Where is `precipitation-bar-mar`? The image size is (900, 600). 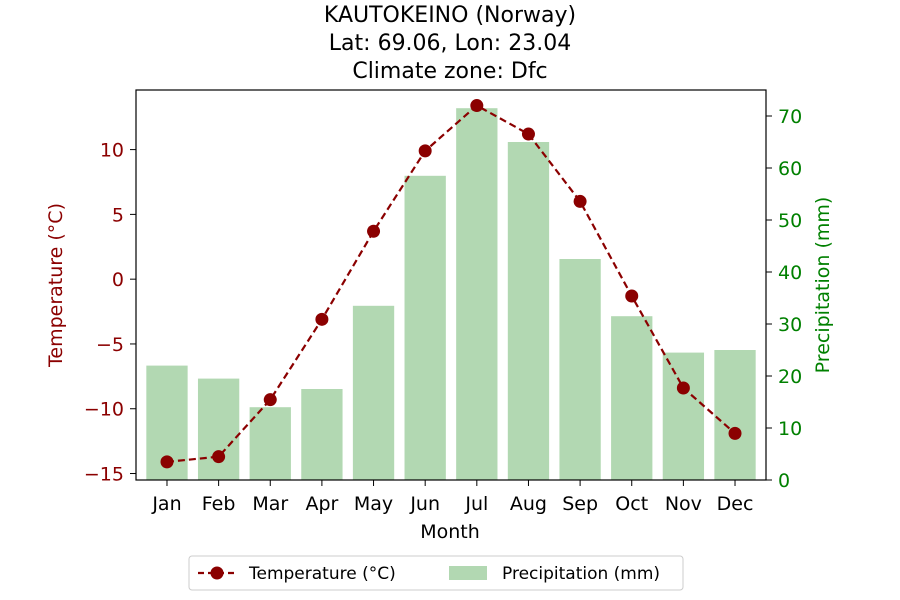
precipitation-bar-mar is located at coordinates (270, 443).